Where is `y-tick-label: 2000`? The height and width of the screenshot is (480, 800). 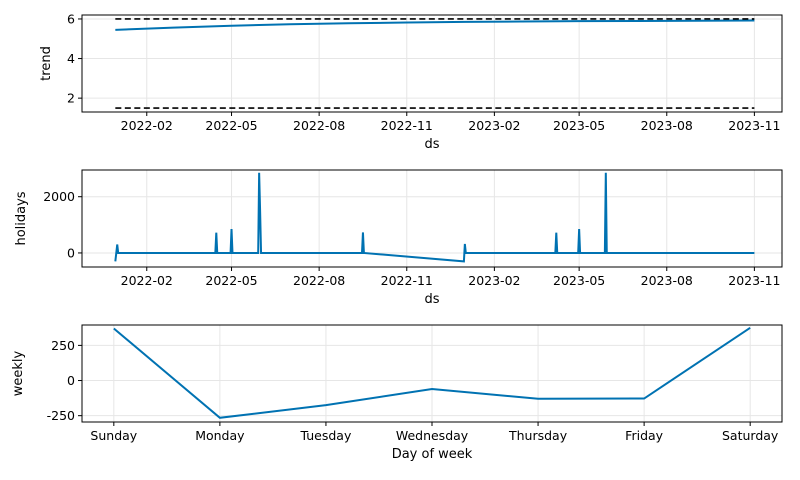
y-tick-label: 2000 is located at coordinates (59, 196).